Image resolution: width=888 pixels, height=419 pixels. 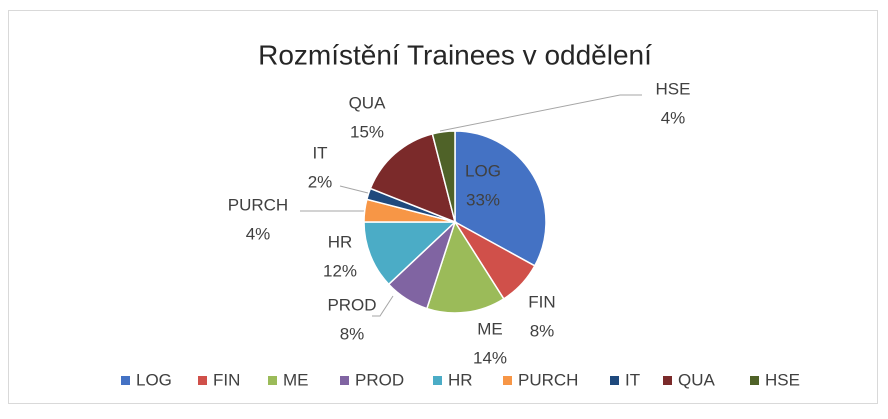 What do you see at coordinates (154, 379) in the screenshot?
I see `legend-label: LOG` at bounding box center [154, 379].